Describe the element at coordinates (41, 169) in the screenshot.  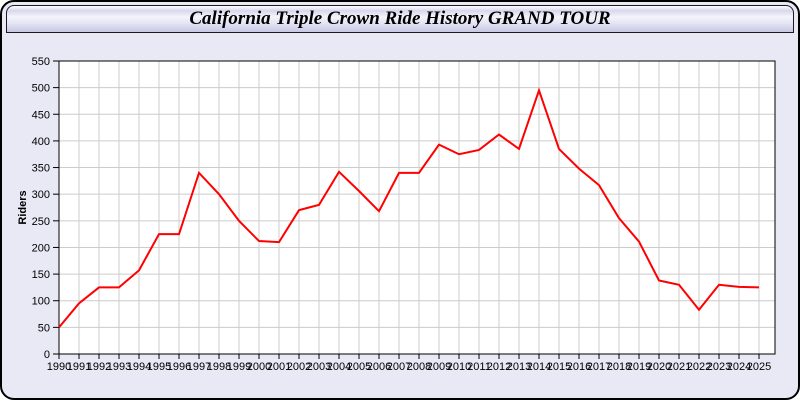
I see `y-axis-tick-label: 350` at that location.